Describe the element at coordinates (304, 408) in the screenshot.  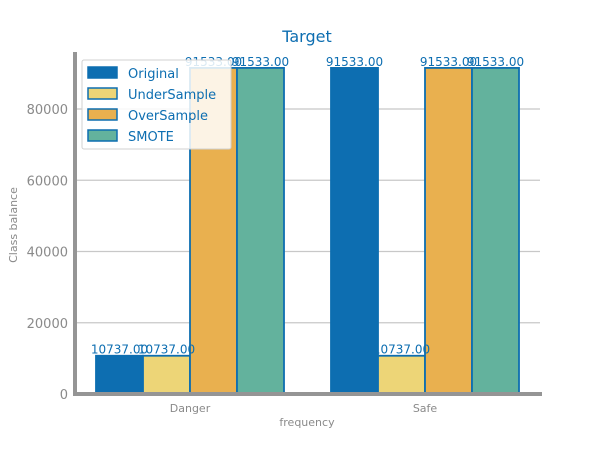
I see `x-tick-labels: Danger Safe` at that location.